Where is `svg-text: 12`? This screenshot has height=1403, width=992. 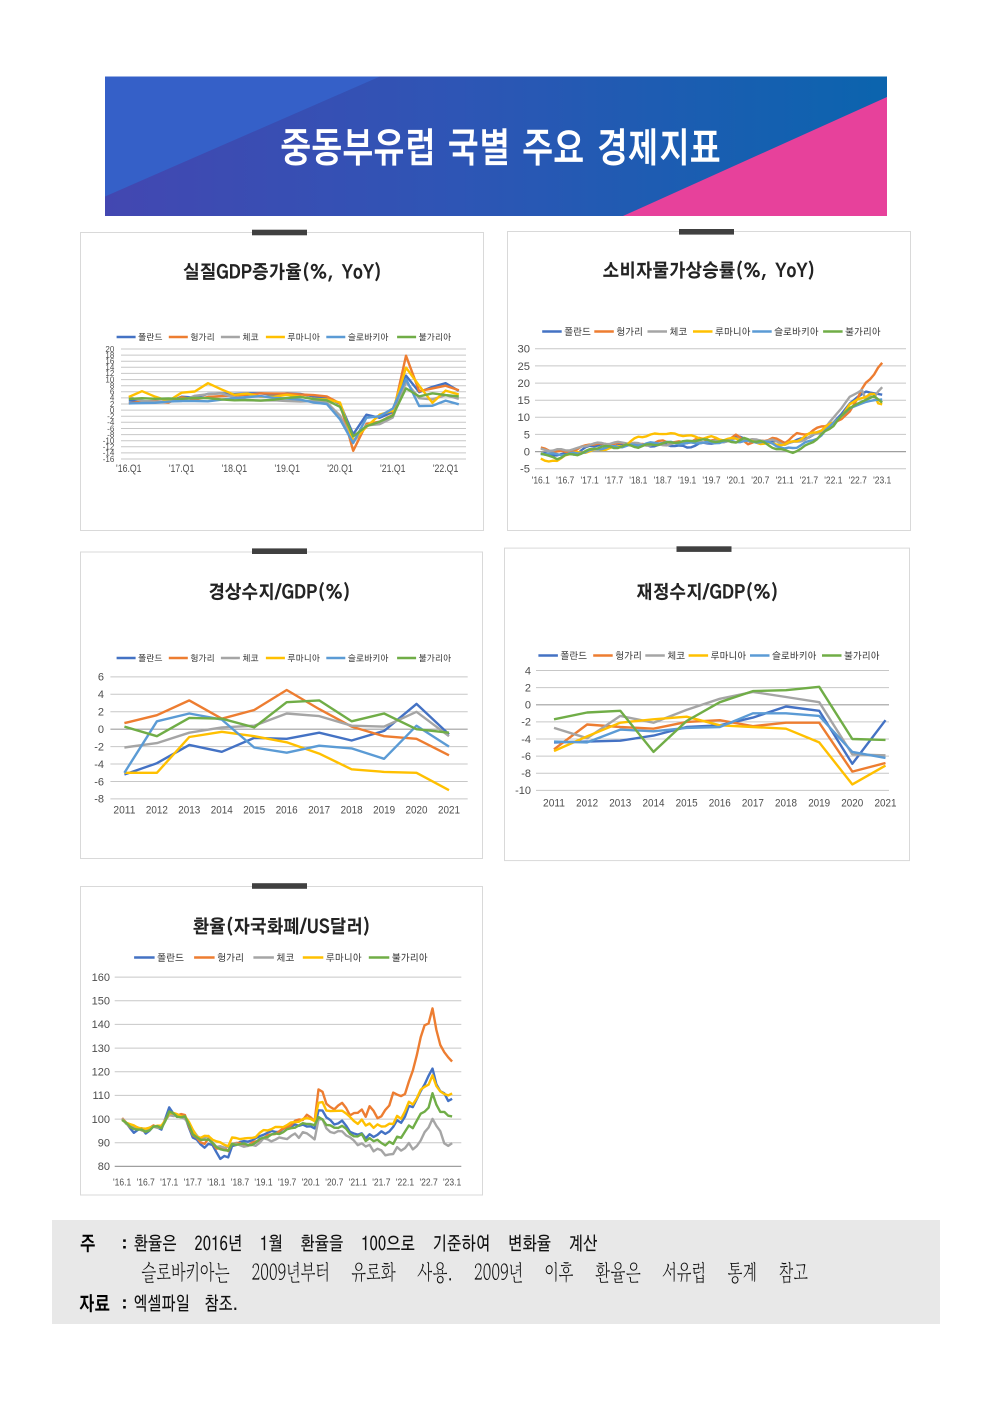
svg-text: 12 is located at coordinates (109, 373).